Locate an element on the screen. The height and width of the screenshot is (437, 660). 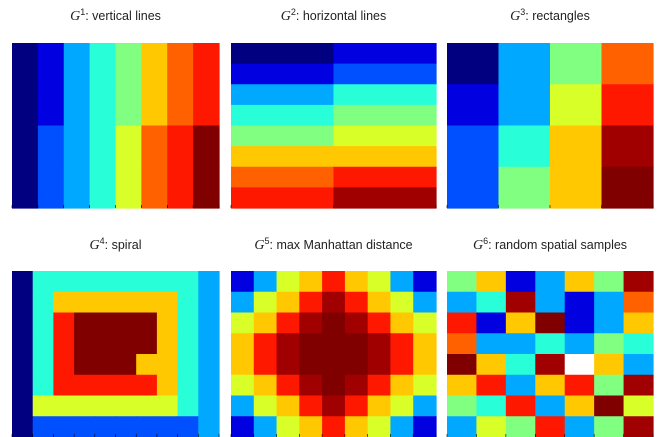
title-superscript-2: 2 is located at coordinates (293, 12).